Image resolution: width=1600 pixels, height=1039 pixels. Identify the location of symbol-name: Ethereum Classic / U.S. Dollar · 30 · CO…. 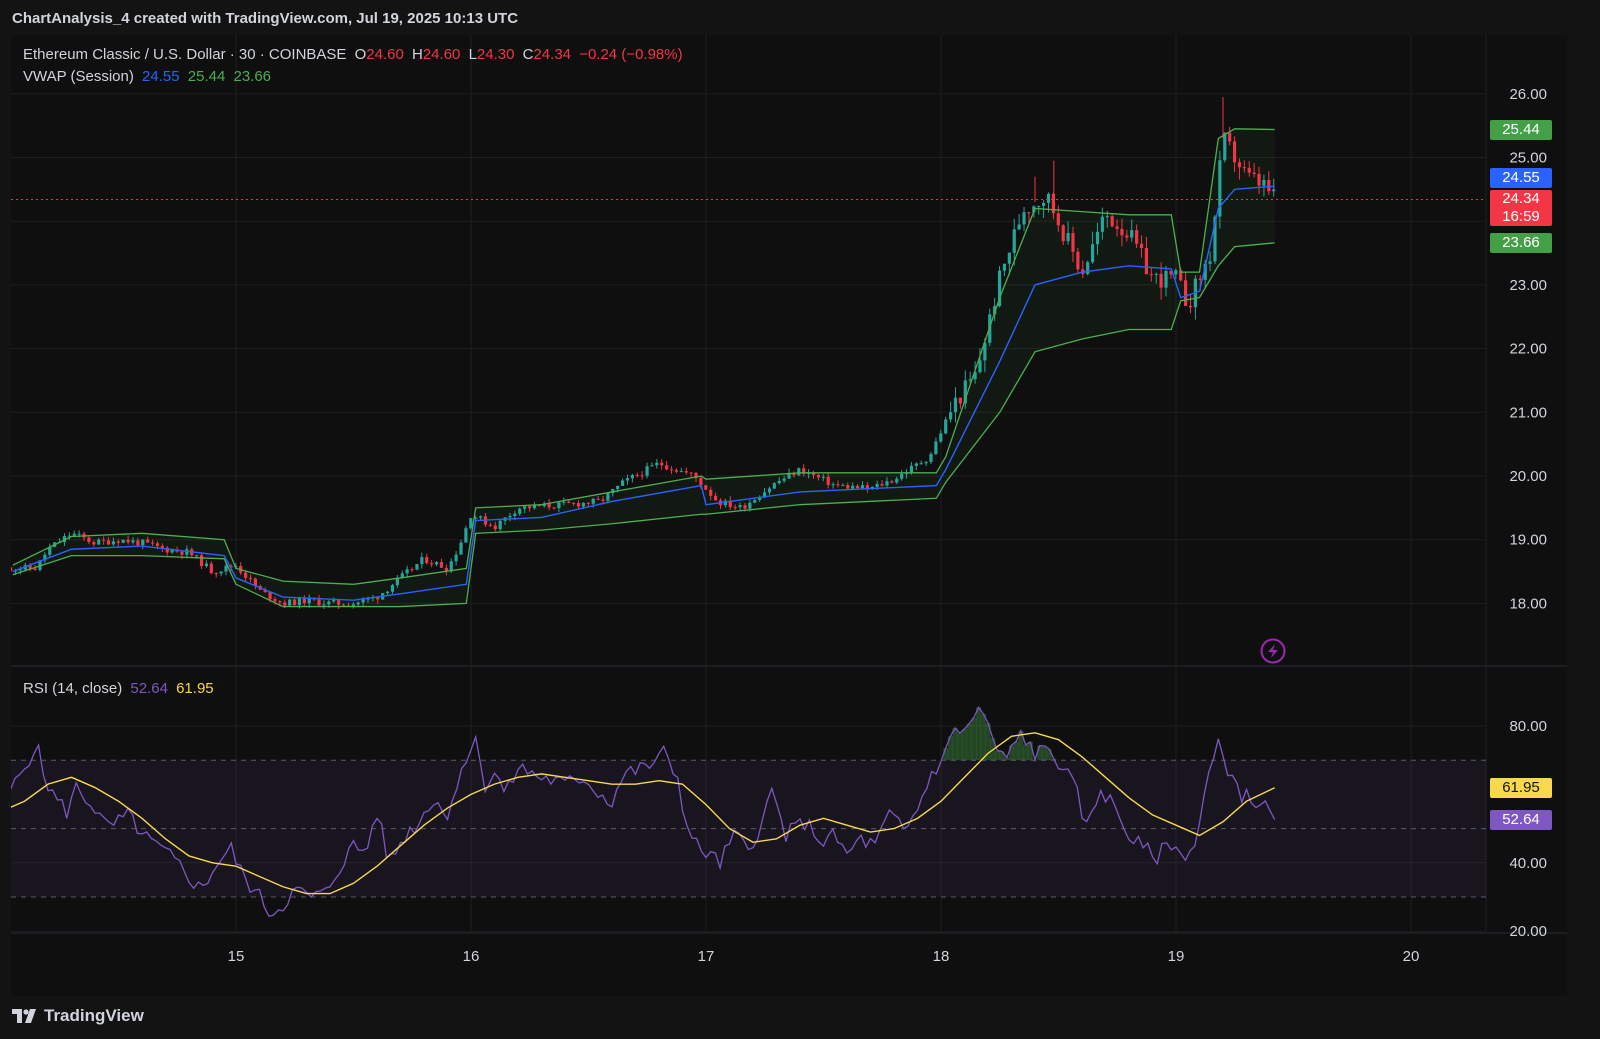
(185, 54).